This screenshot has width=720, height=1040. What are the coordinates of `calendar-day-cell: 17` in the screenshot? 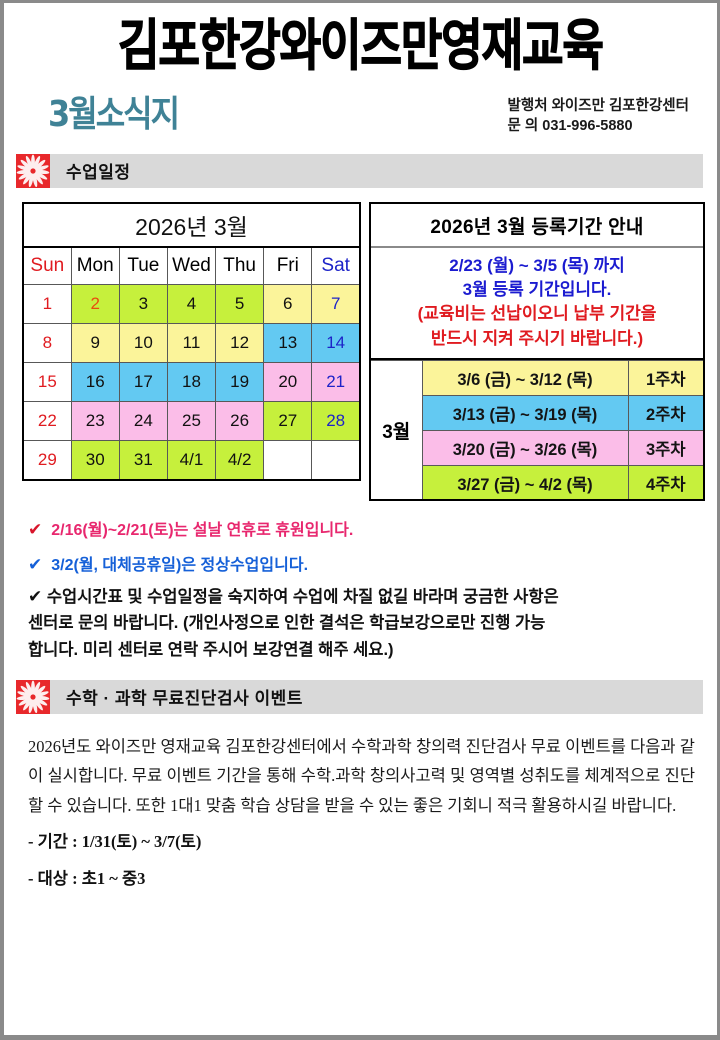 It's located at (143, 382).